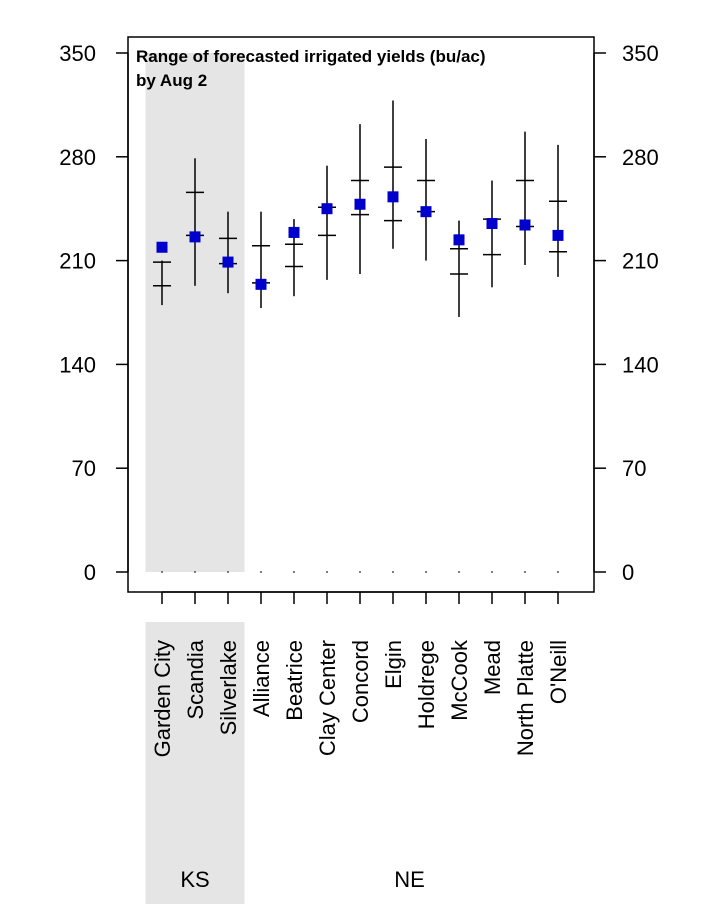 This screenshot has width=720, height=909. What do you see at coordinates (634, 468) in the screenshot?
I see `y-tick-label-right: 70` at bounding box center [634, 468].